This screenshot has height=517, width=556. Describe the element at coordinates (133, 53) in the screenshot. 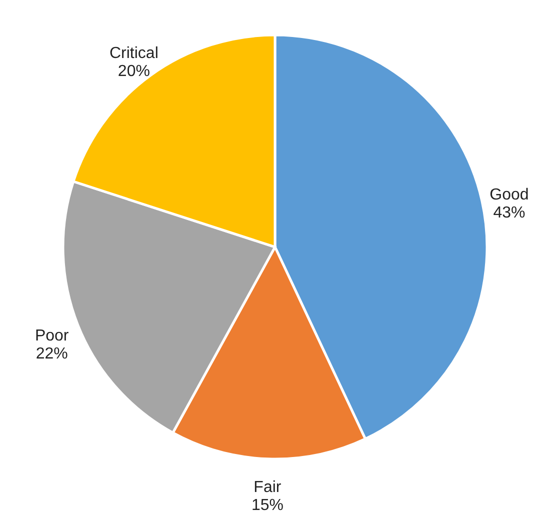

I see `slice-label: Critical` at that location.